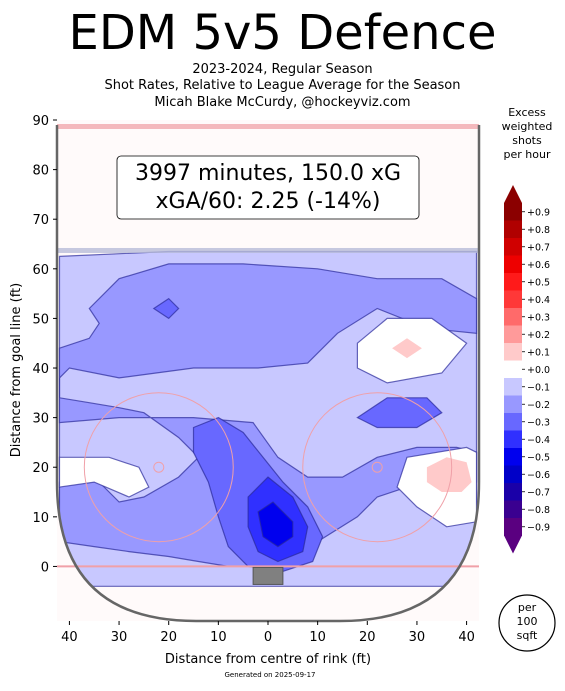 This screenshot has height=691, width=565. Describe the element at coordinates (538, 492) in the screenshot. I see `colorbar-tick-label: −0.7` at that location.